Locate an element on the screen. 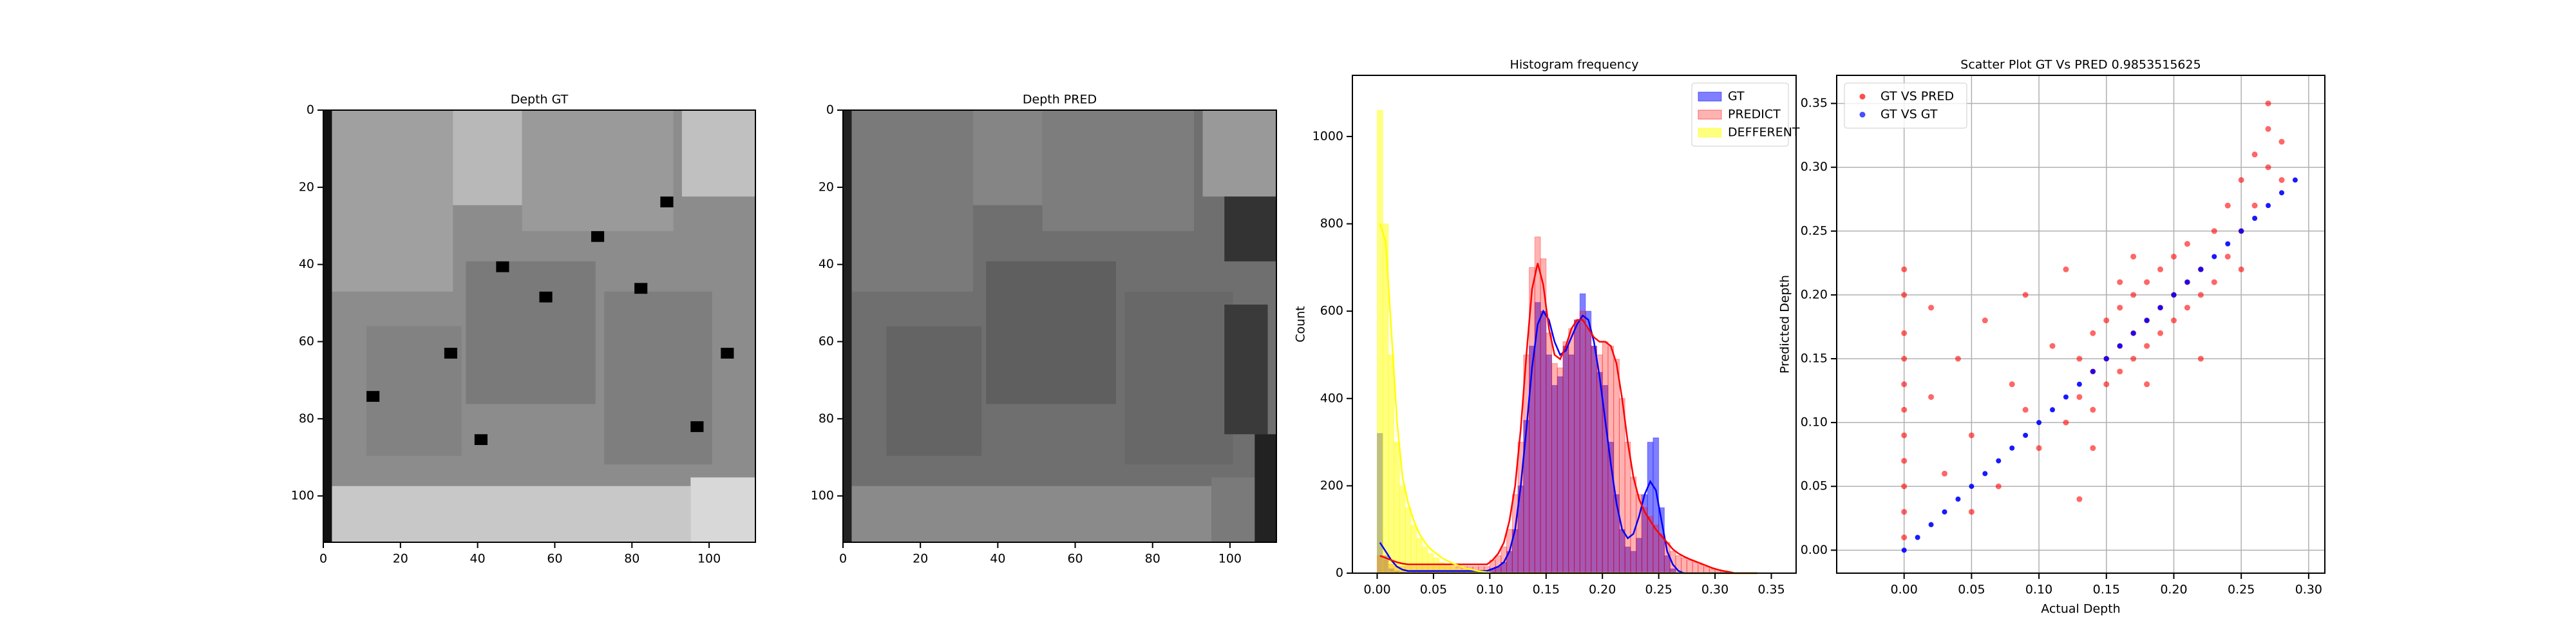 Image resolution: width=2576 pixels, height=644 pixels. axes-frame is located at coordinates (2080, 325).